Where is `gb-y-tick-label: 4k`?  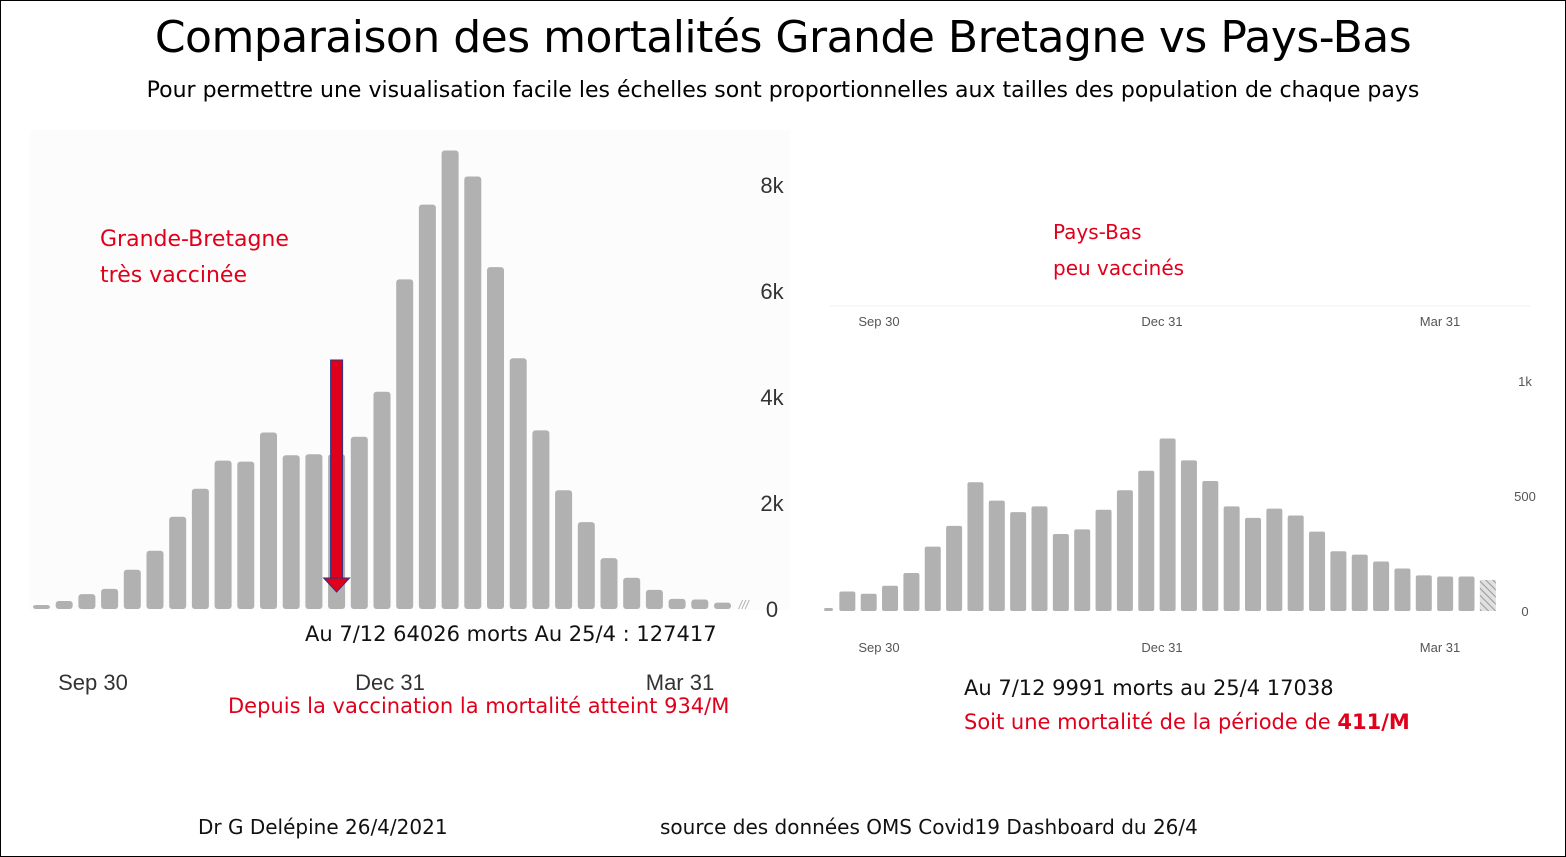
gb-y-tick-label: 4k is located at coordinates (772, 397).